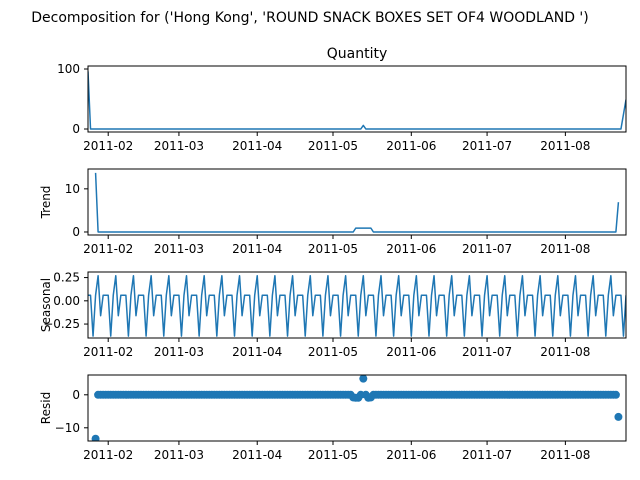 Image resolution: width=640 pixels, height=480 pixels. What do you see at coordinates (333, 455) in the screenshot?
I see `resid-xtick-label: 2011-05` at bounding box center [333, 455].